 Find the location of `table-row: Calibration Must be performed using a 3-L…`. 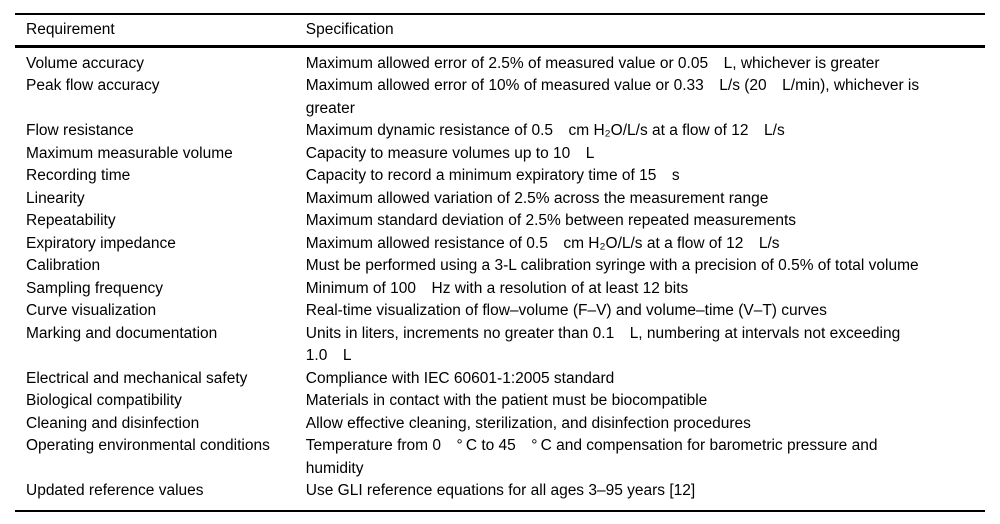

table-row: Calibration Must be performed using a 3-L… is located at coordinates (500, 266).